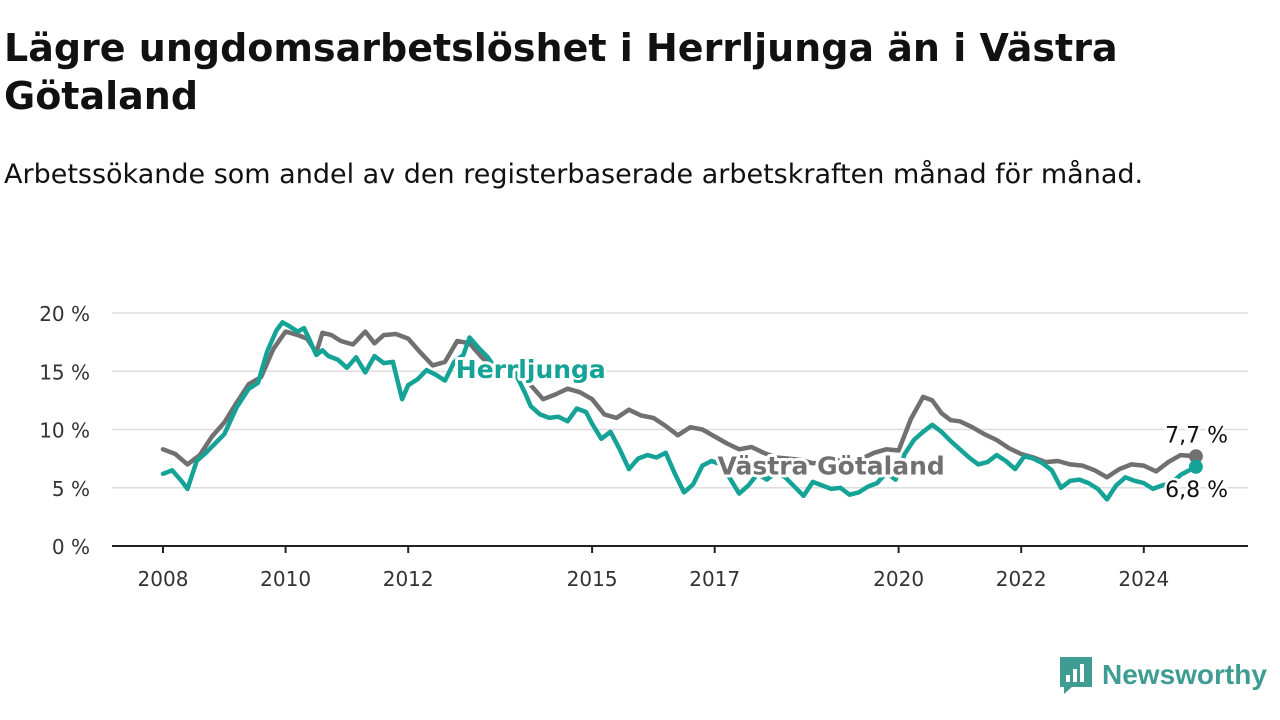  Describe the element at coordinates (831, 466) in the screenshot. I see `series-annotation: Västra Götaland` at that location.